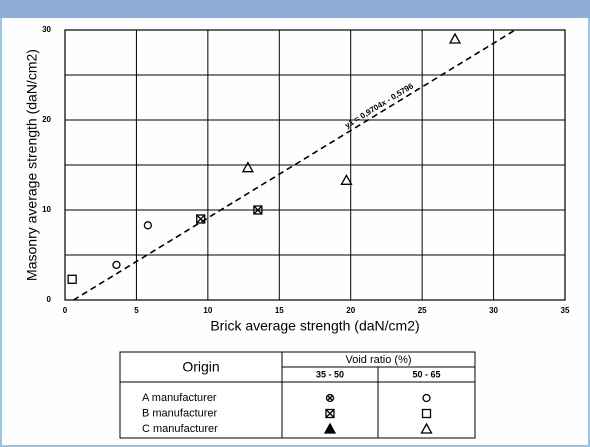 Image resolution: width=590 pixels, height=447 pixels. Describe the element at coordinates (422, 310) in the screenshot. I see `x-tick-label: 25` at that location.